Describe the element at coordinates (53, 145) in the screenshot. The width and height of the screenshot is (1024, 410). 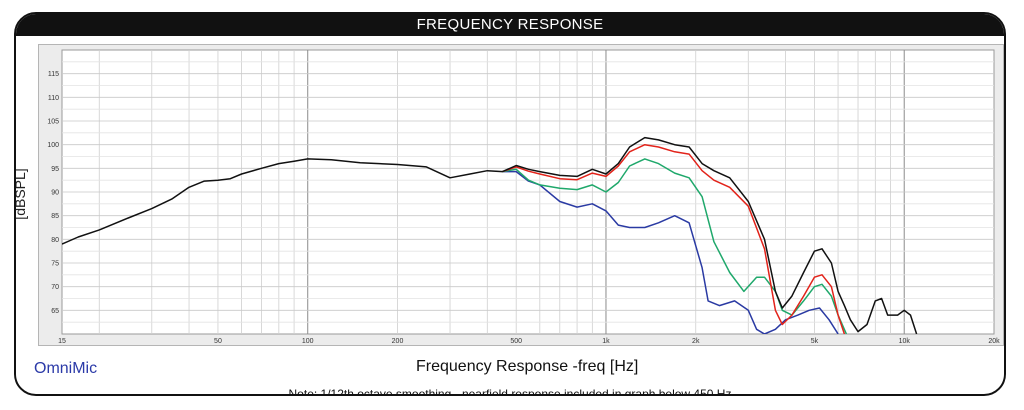
I see `y-tick-label: 100` at that location.